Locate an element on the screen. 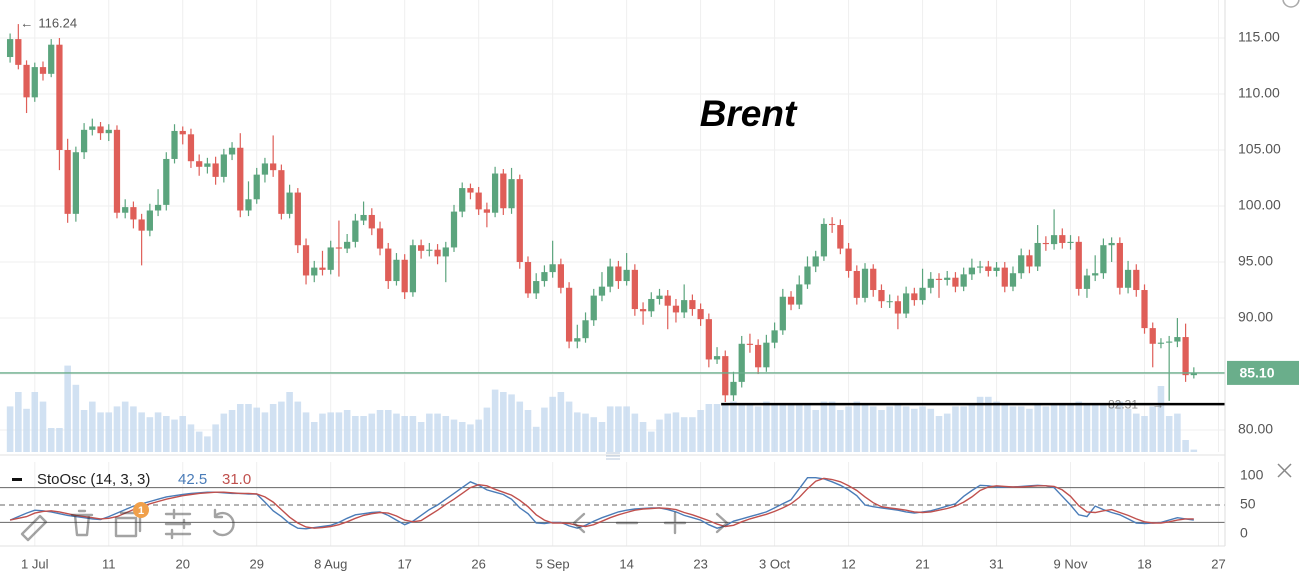  x-tick-label: 14 is located at coordinates (626, 563).